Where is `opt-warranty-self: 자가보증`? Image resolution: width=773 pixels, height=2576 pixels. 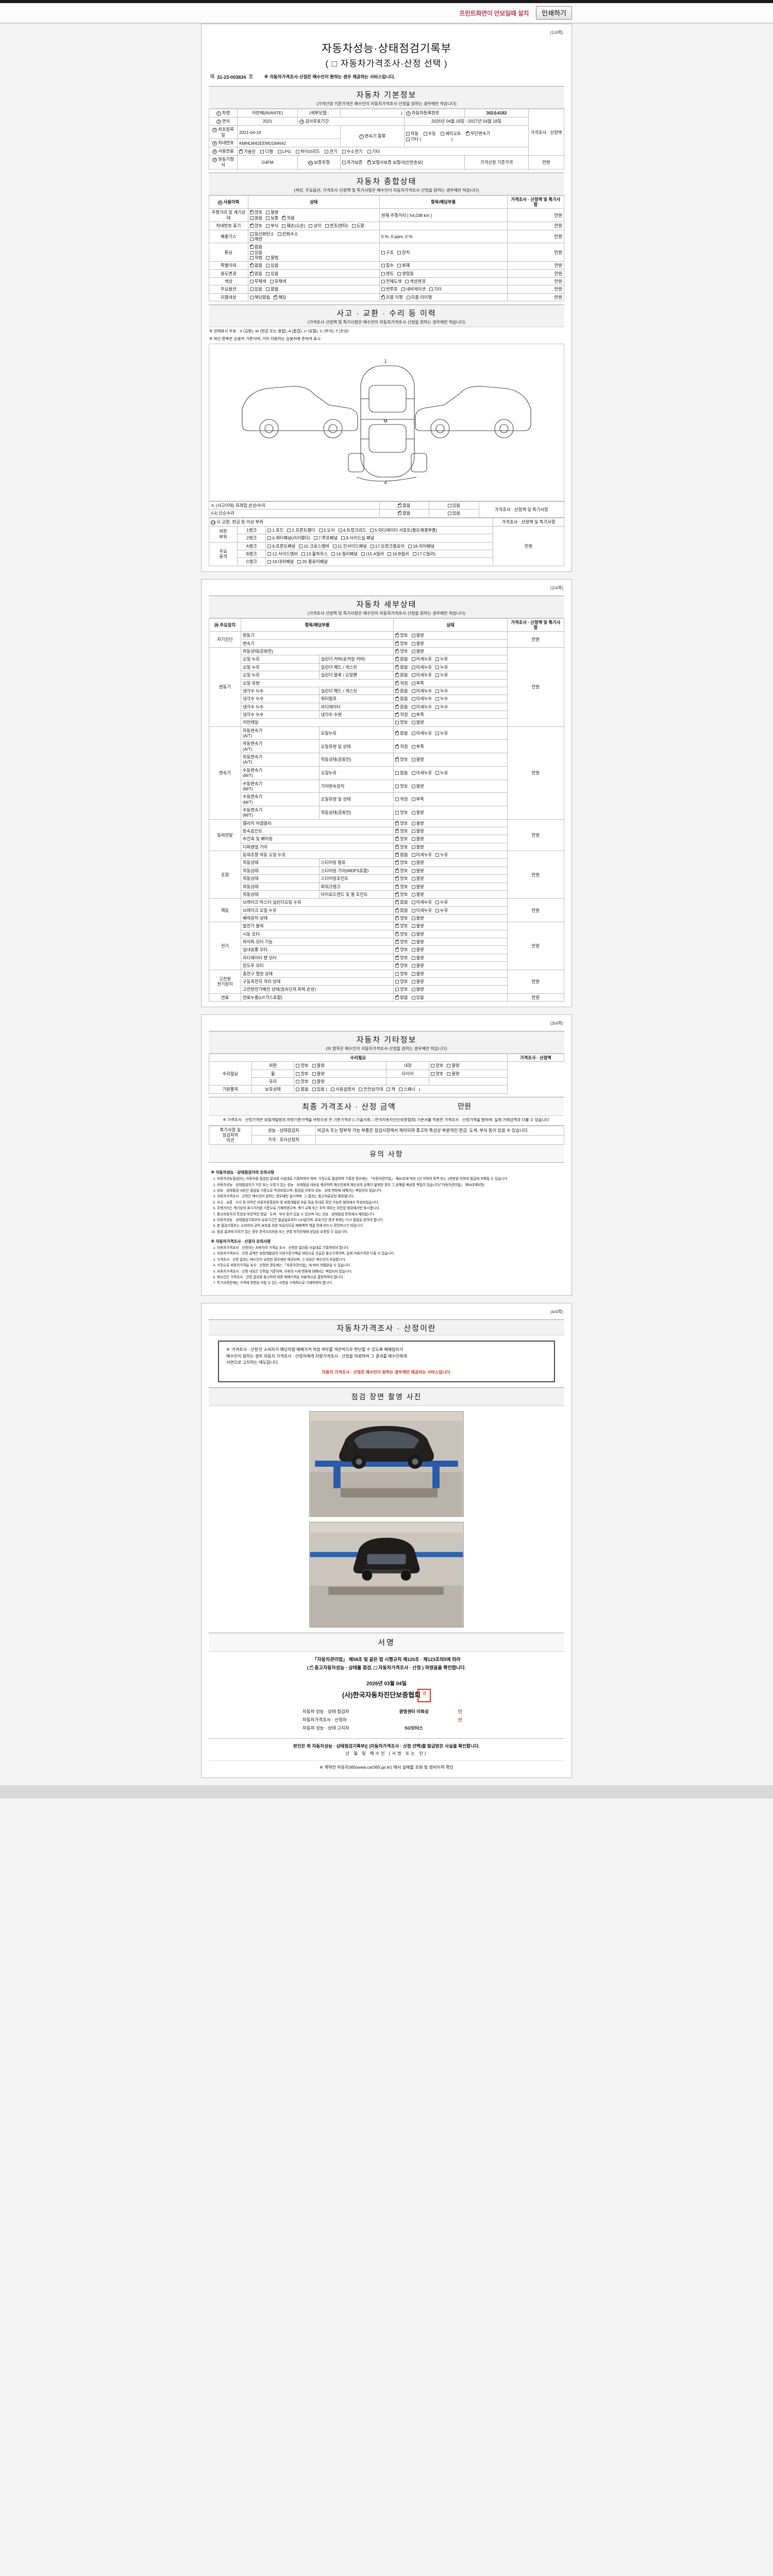 opt-warranty-self: 자가보증 is located at coordinates (352, 162).